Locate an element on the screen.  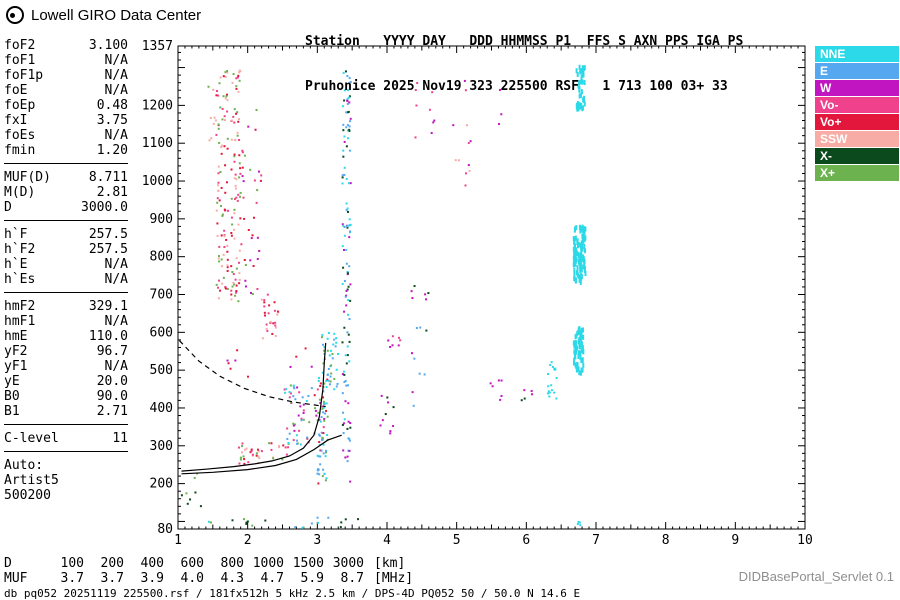
param-row-hes: h`Es N/A is located at coordinates (66, 279).